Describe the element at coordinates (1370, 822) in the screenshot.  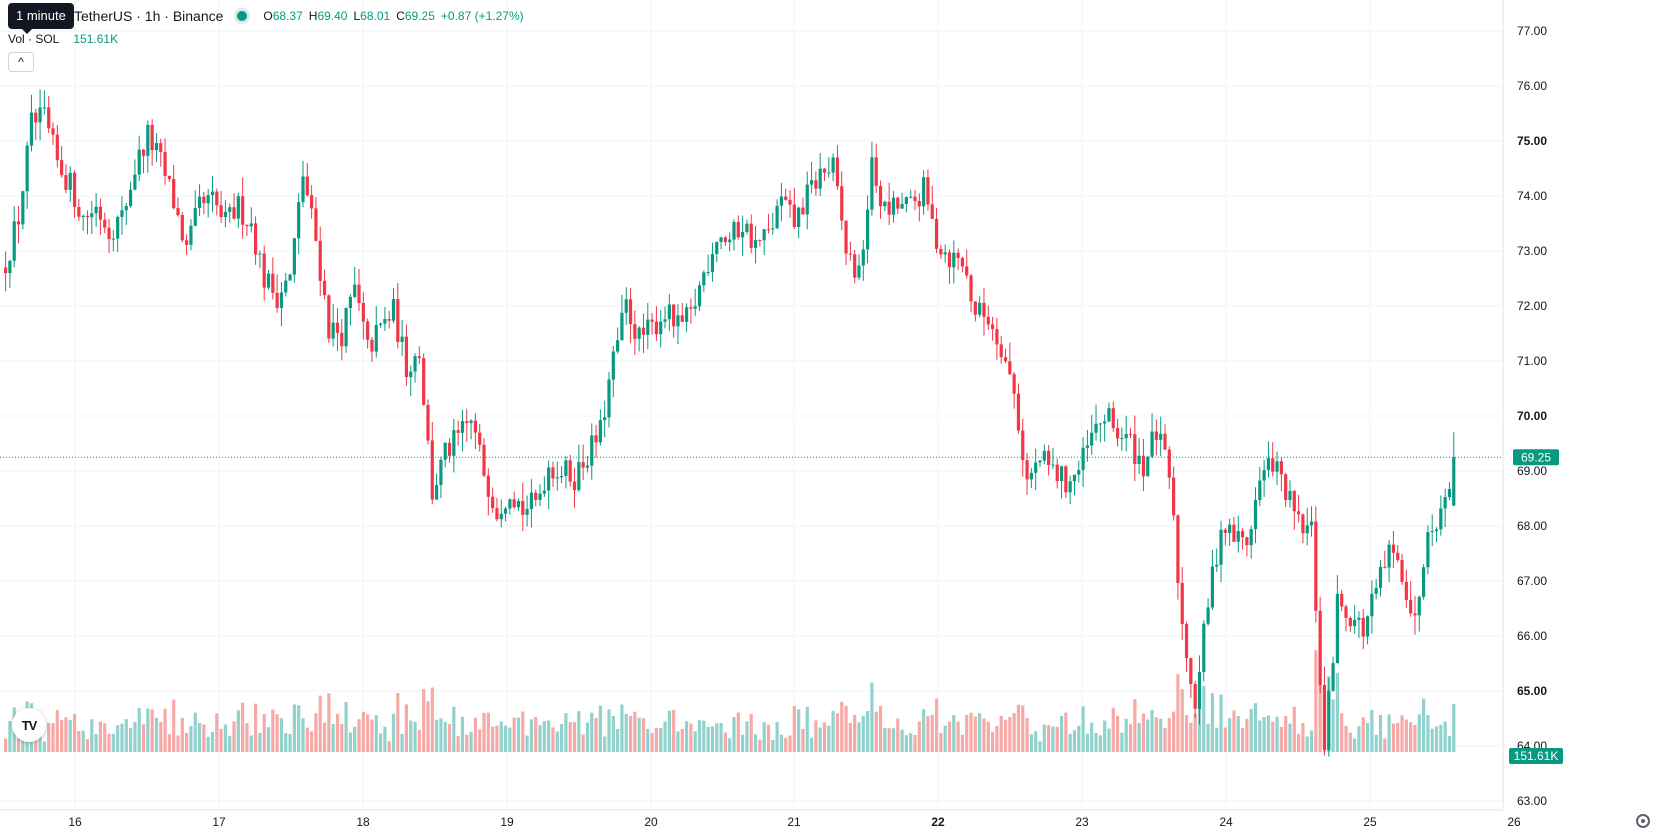
I see `time-tick-label: 25` at that location.